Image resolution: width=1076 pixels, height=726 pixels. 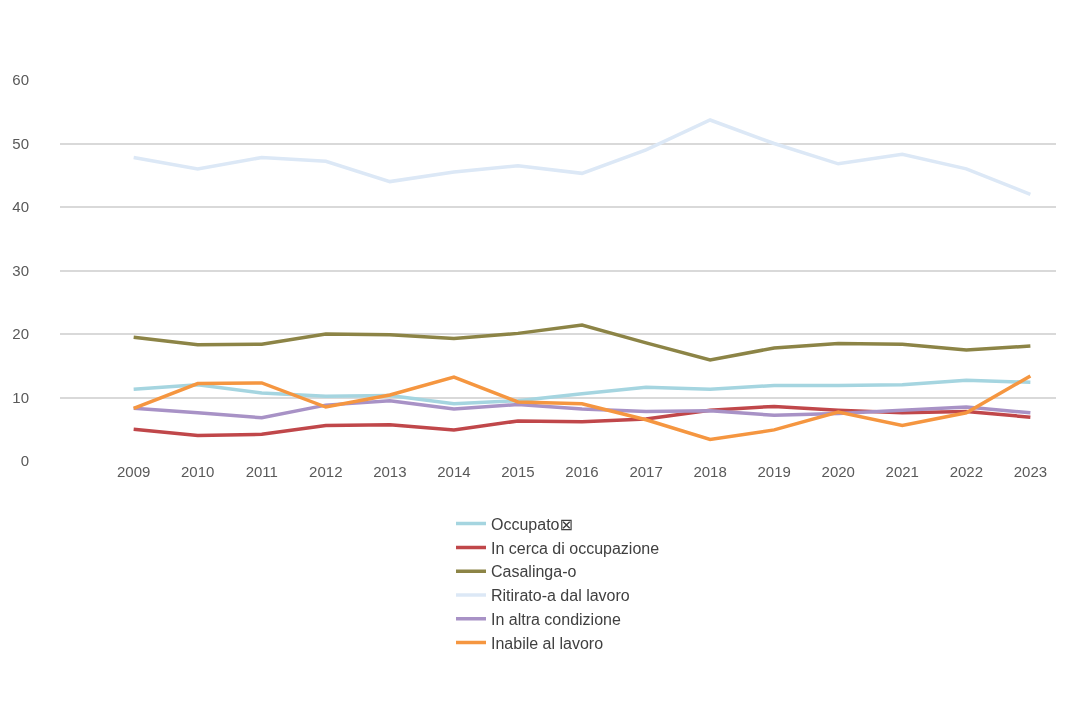 I want to click on legend-label: Casalinga-o, so click(x=534, y=572).